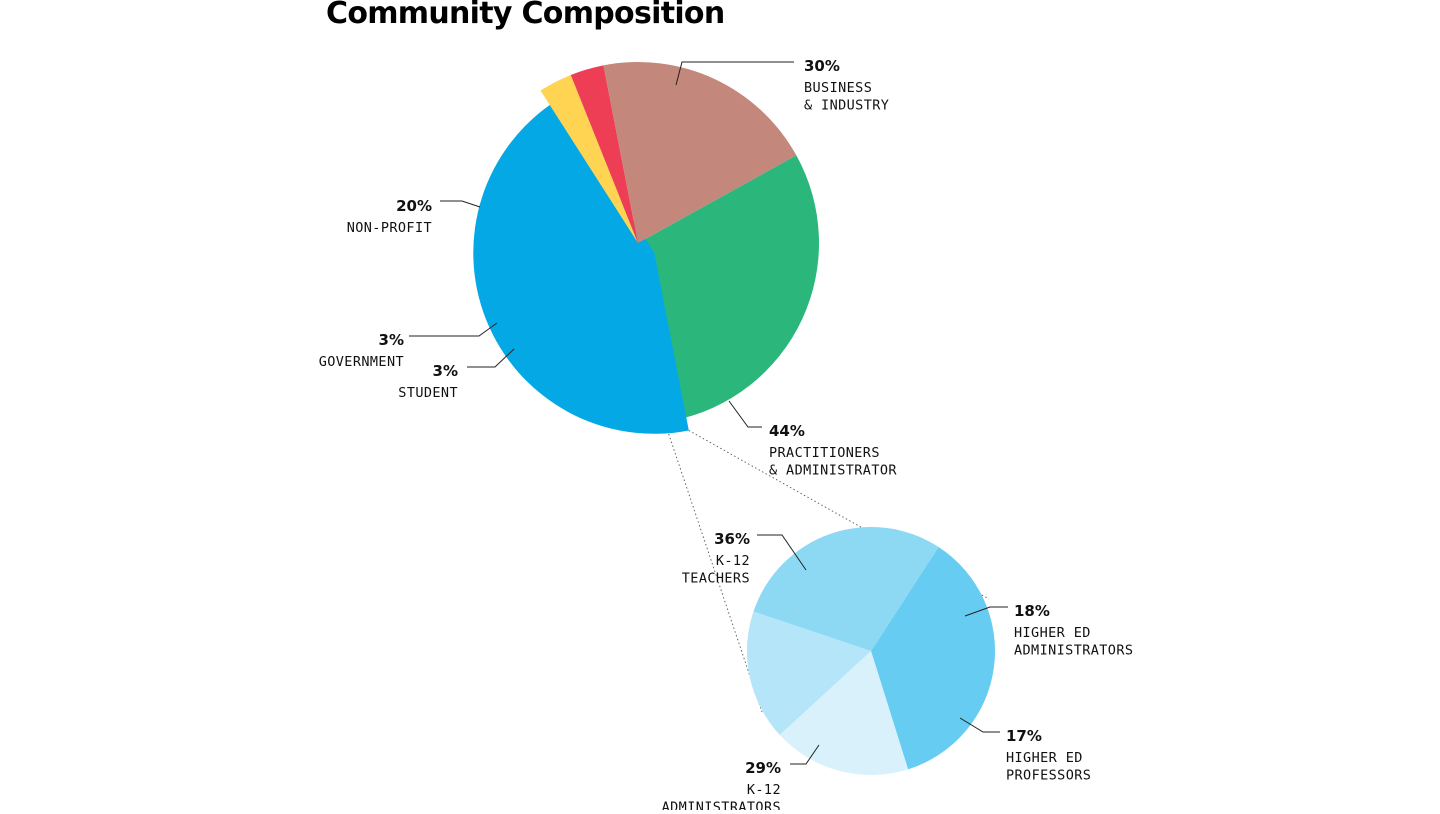 The image size is (1440, 814). Describe the element at coordinates (491, 358) in the screenshot. I see `main-leader-student` at that location.